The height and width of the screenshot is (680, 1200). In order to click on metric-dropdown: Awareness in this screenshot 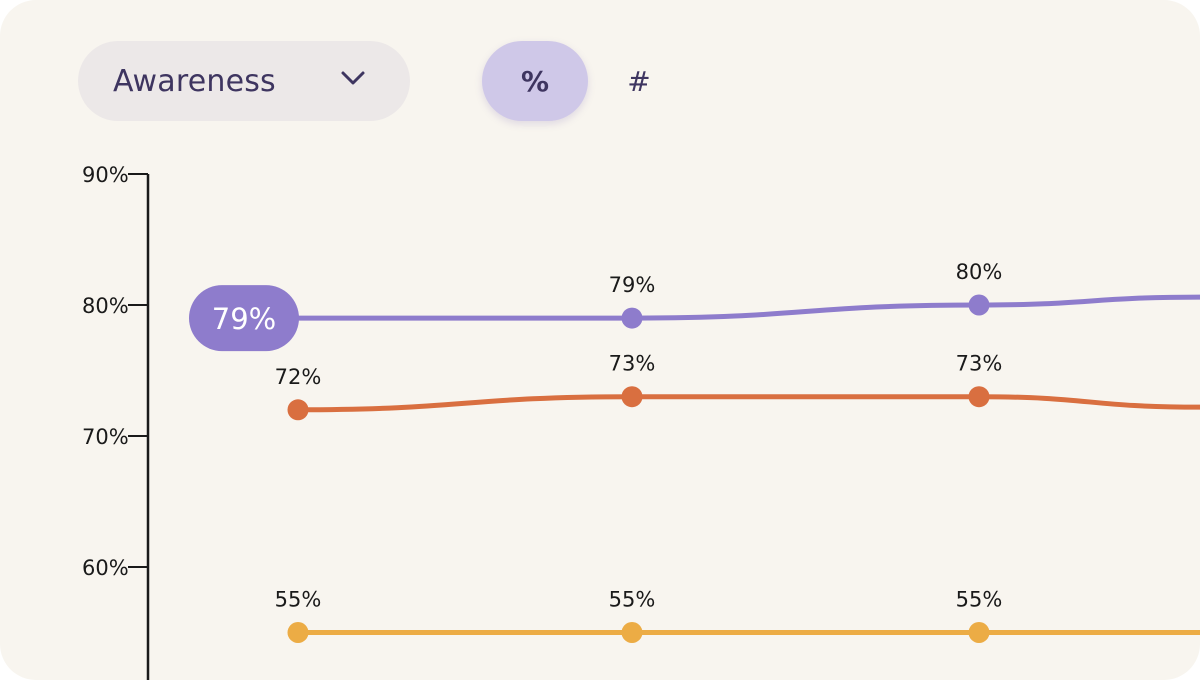, I will do `click(244, 81)`.